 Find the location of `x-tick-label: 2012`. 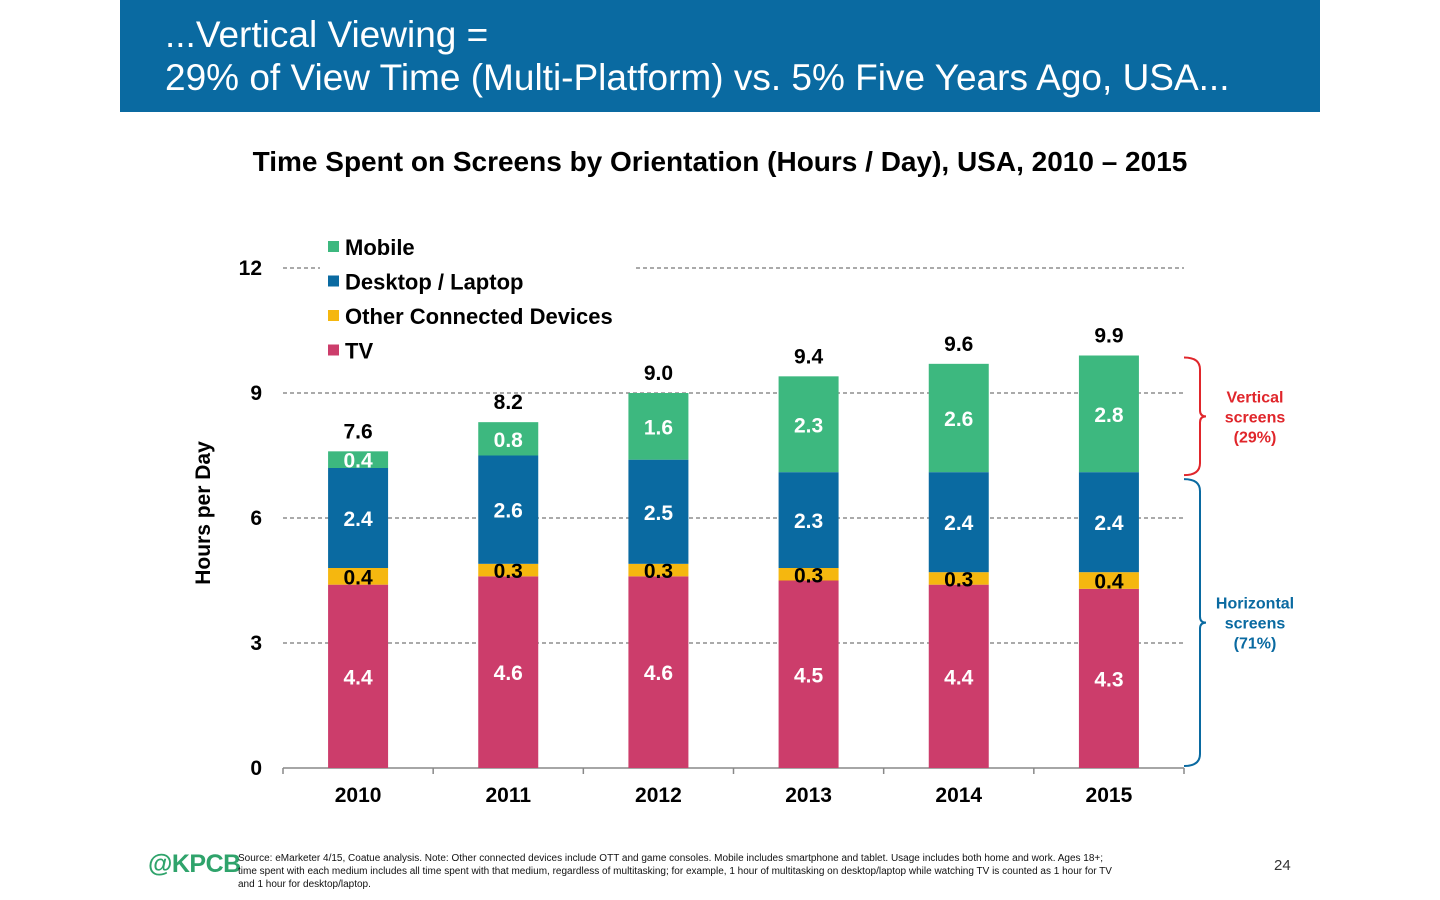

x-tick-label: 2012 is located at coordinates (658, 795).